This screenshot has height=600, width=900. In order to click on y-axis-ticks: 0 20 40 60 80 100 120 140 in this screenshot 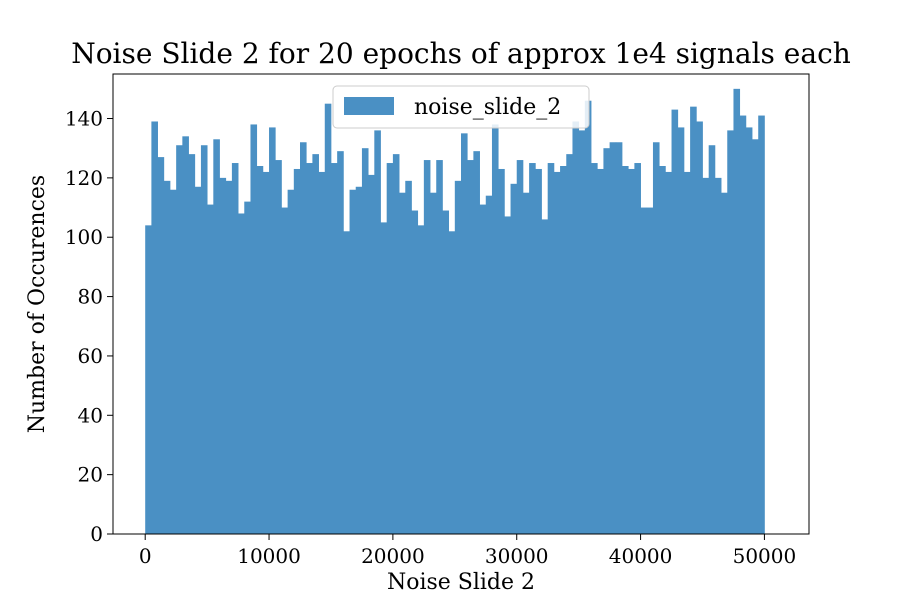, I will do `click(89, 326)`.